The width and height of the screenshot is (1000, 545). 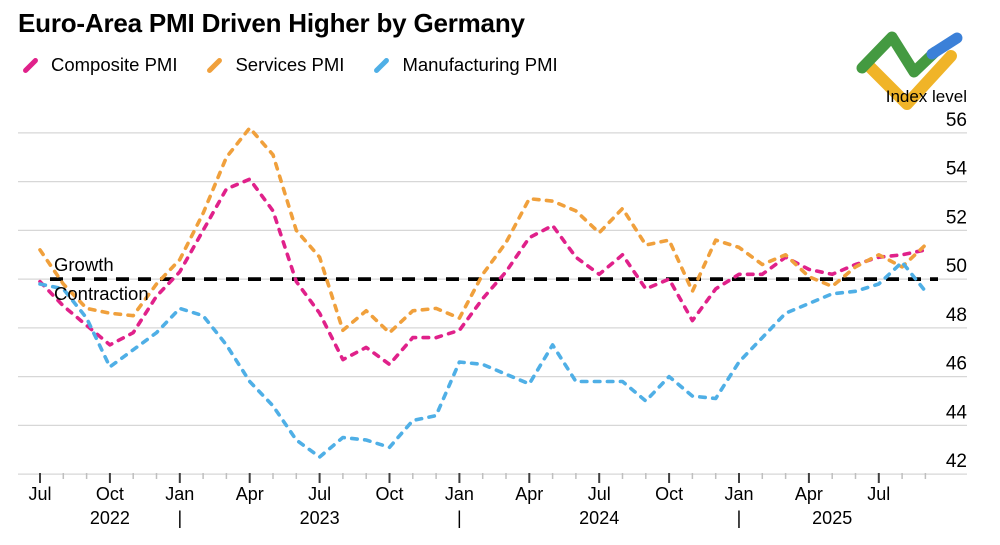 I want to click on y-tick-label-56: 56, so click(x=956, y=120).